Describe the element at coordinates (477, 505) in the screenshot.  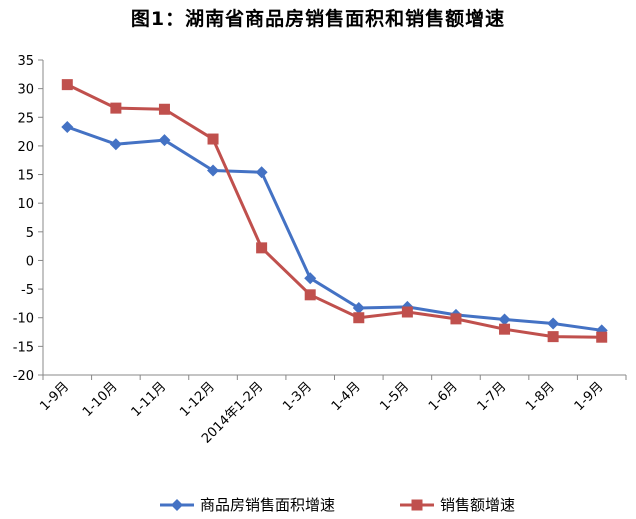
I see `legend-label: 销售额增速` at that location.